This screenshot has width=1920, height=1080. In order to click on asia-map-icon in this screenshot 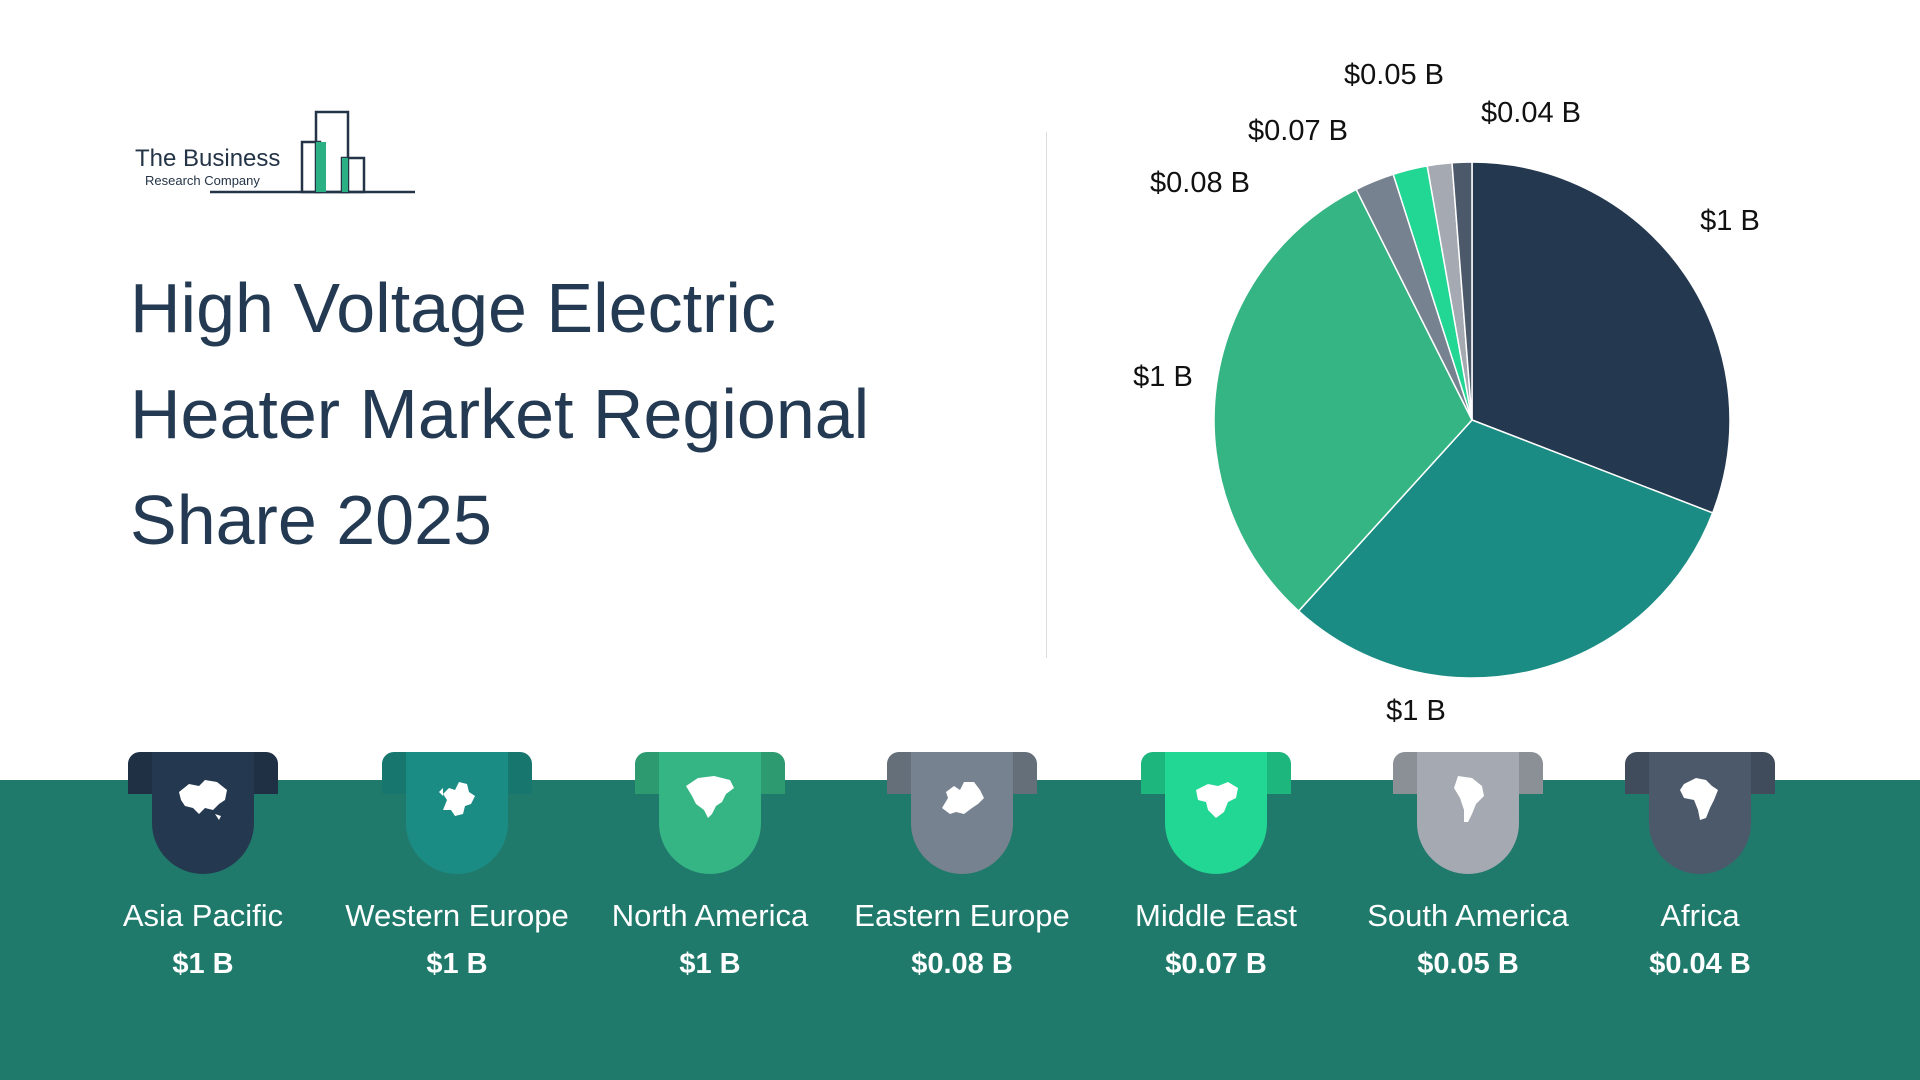, I will do `click(203, 800)`.